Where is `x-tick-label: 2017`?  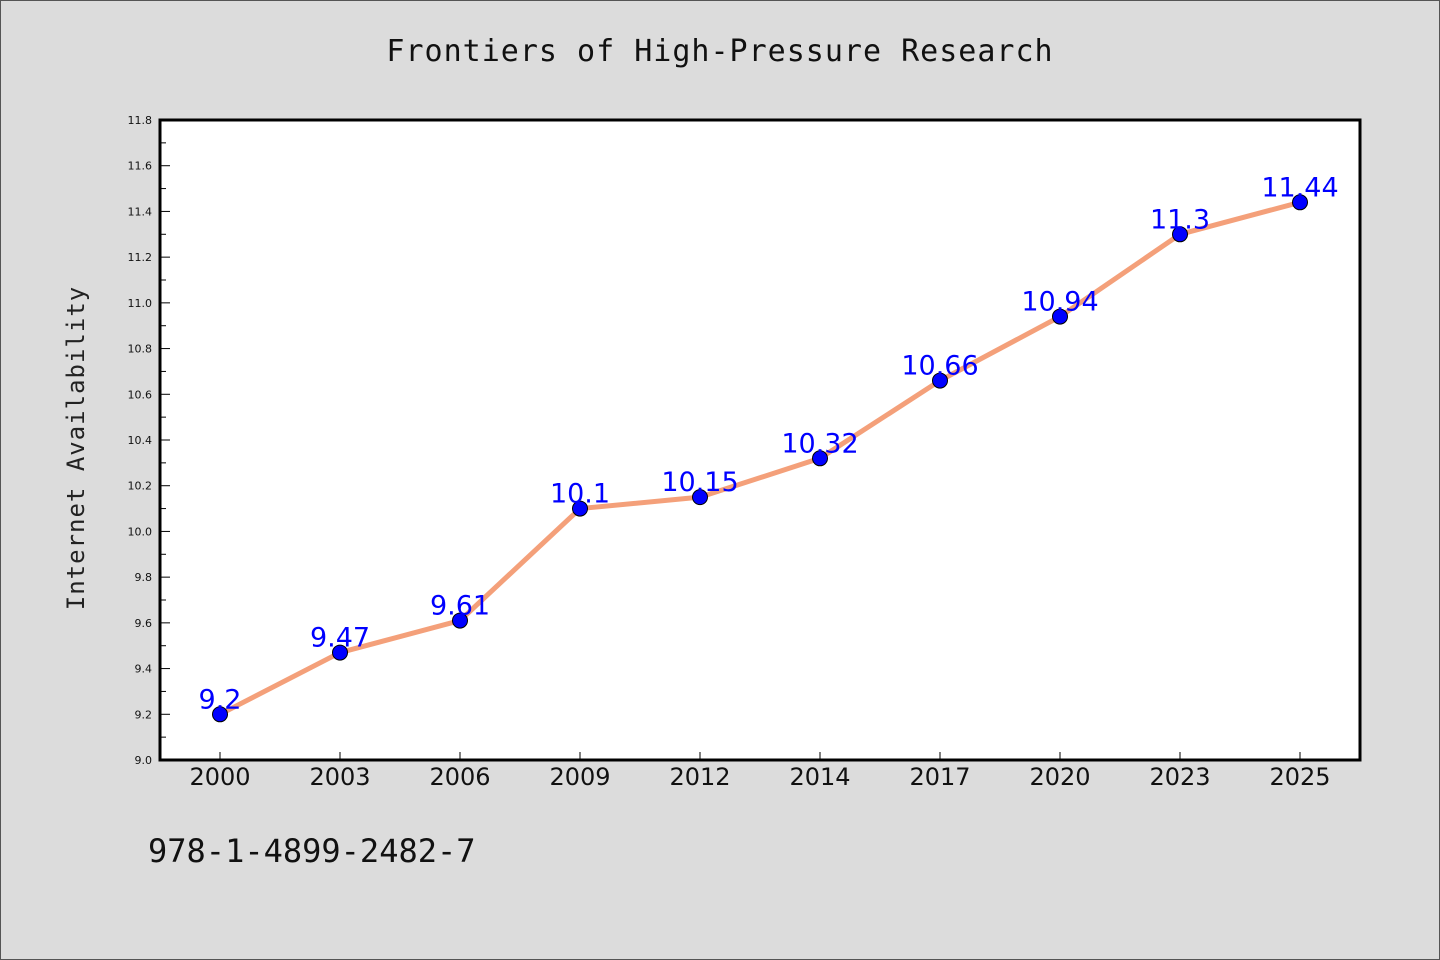 x-tick-label: 2017 is located at coordinates (939, 777).